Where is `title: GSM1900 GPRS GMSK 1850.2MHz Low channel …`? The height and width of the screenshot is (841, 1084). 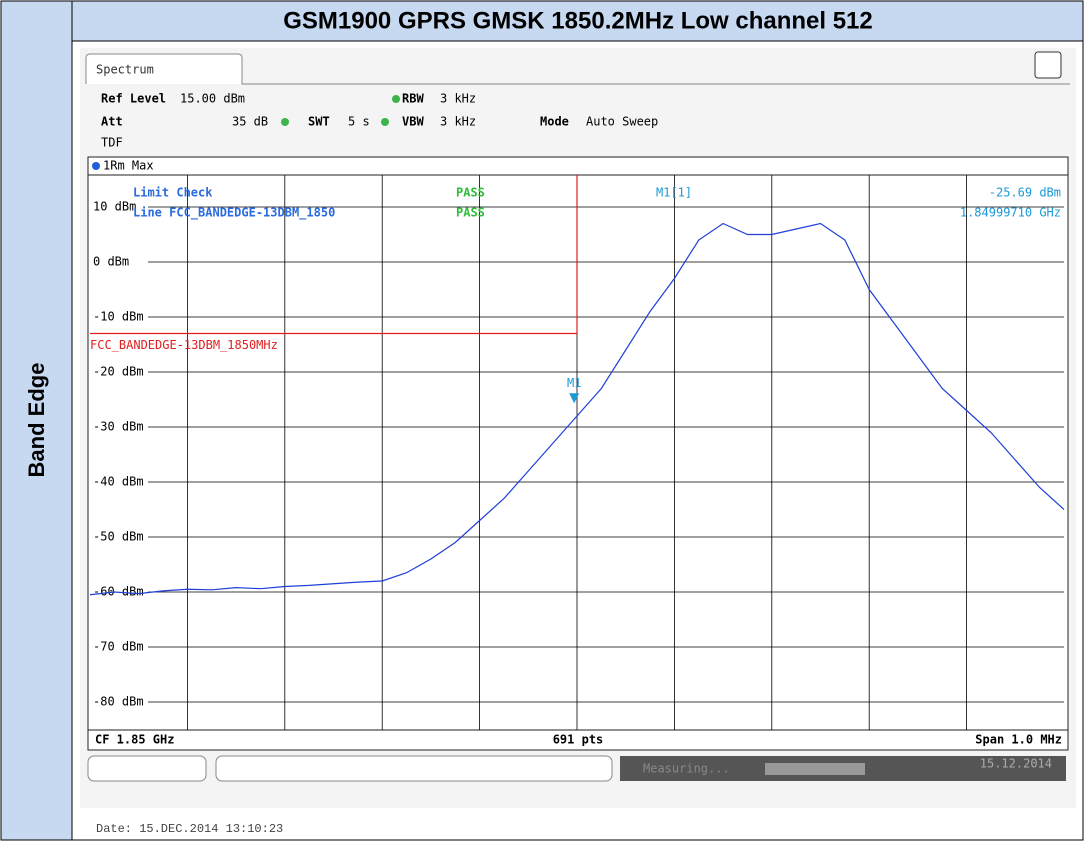
title: GSM1900 GPRS GMSK 1850.2MHz Low channel … is located at coordinates (578, 20).